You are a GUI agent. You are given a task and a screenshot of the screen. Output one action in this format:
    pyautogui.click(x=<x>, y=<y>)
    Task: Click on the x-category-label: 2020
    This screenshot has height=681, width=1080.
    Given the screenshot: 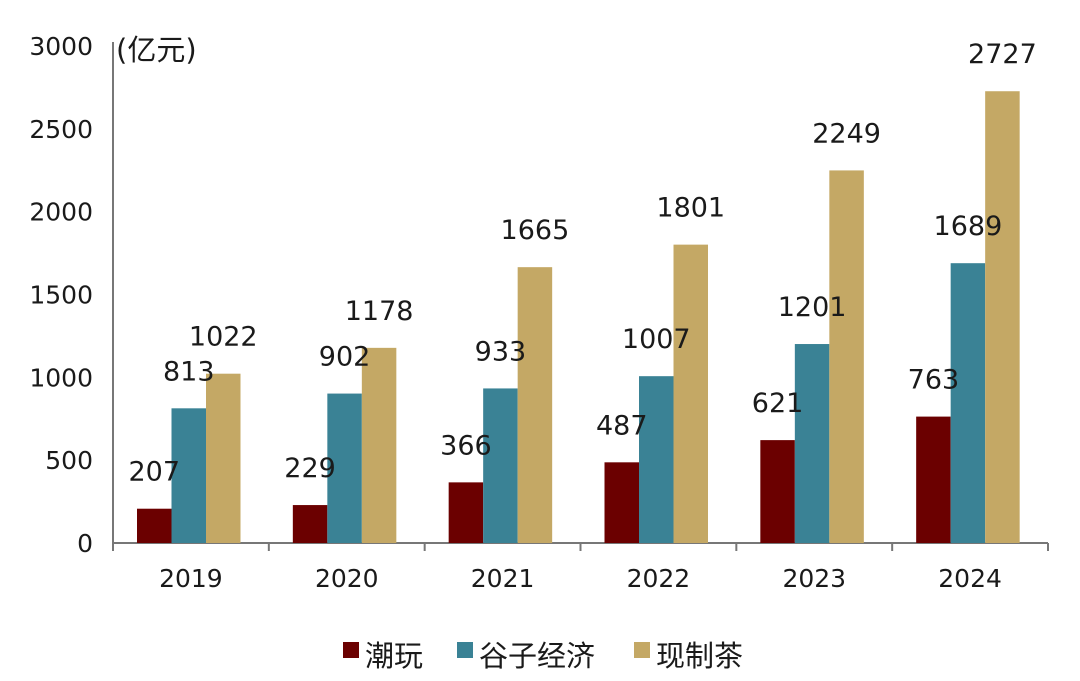 What is the action you would take?
    pyautogui.click(x=347, y=578)
    